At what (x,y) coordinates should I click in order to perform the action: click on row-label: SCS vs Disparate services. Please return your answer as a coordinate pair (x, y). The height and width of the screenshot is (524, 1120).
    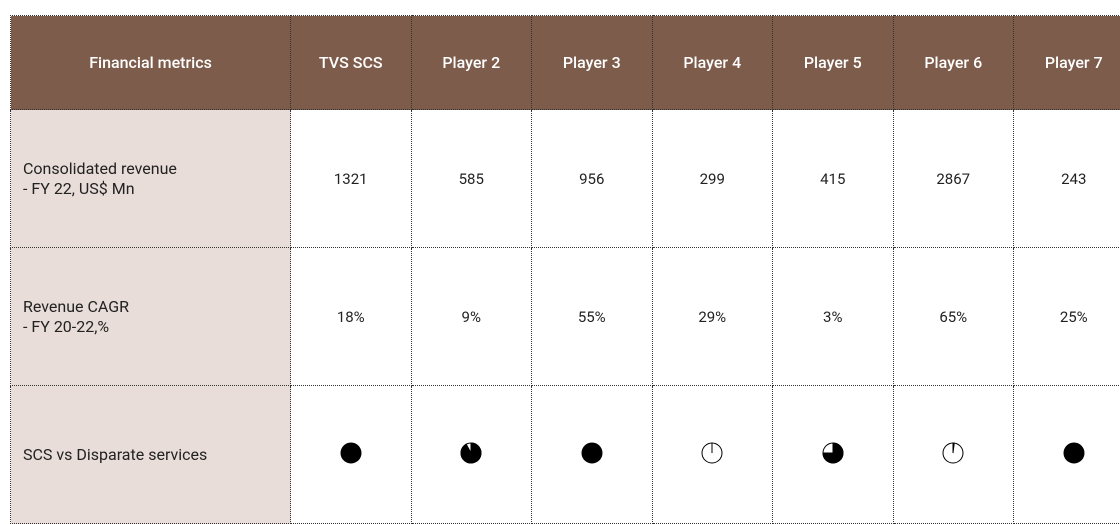
    Looking at the image, I should click on (151, 455).